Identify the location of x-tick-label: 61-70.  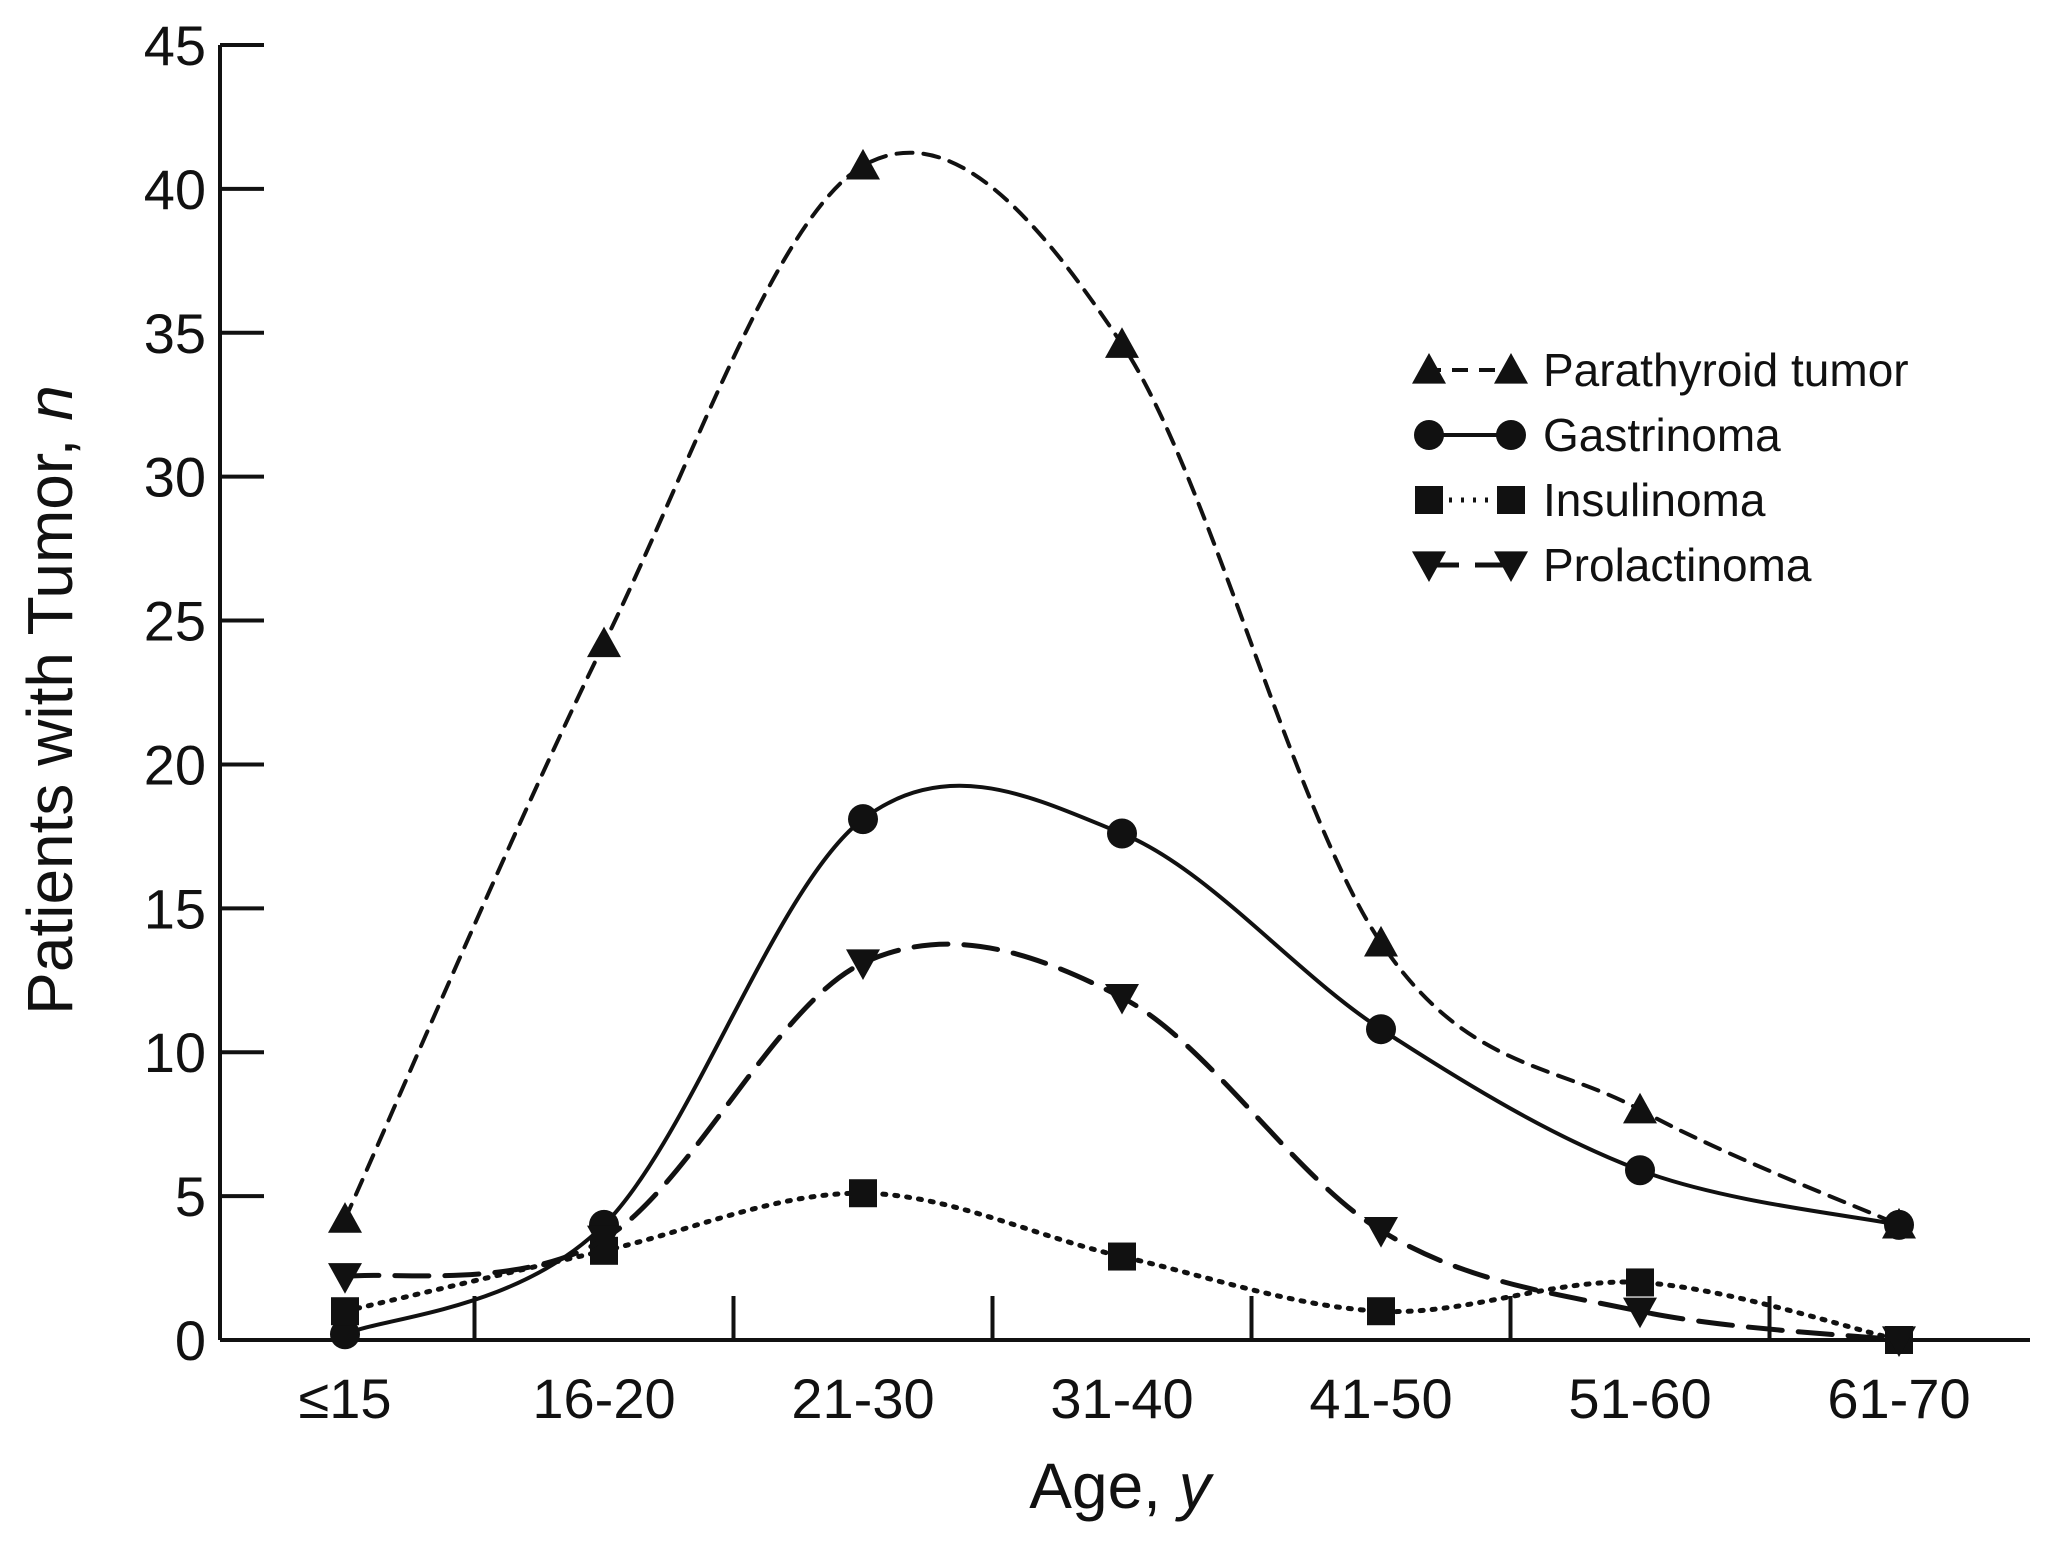
(1898, 1398).